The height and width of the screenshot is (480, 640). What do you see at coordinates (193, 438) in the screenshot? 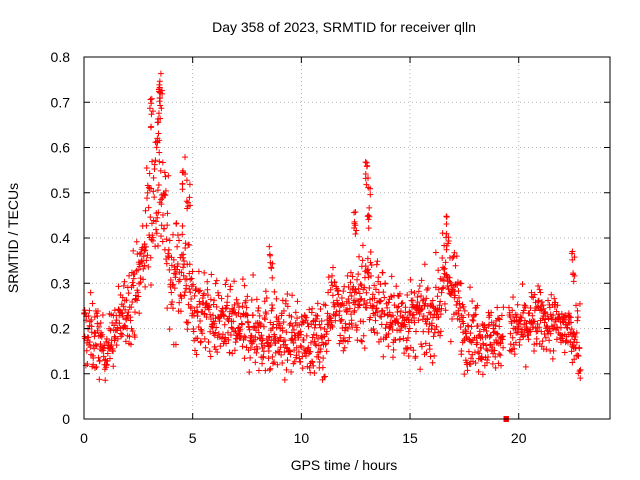
I see `x-tick-label: 5` at bounding box center [193, 438].